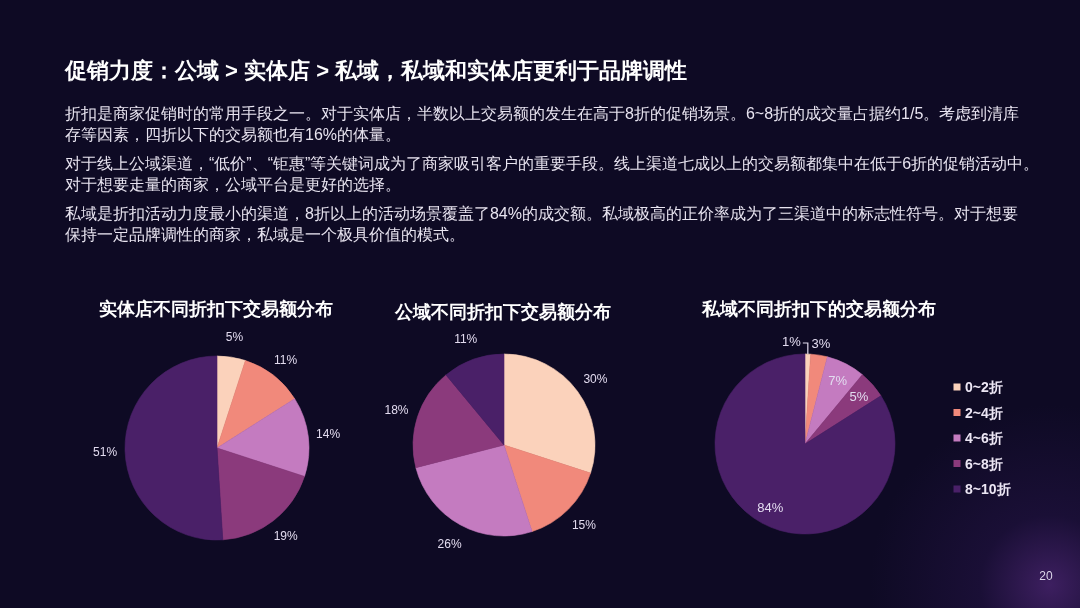 The image size is (1080, 608). I want to click on data-label: 7%, so click(838, 380).